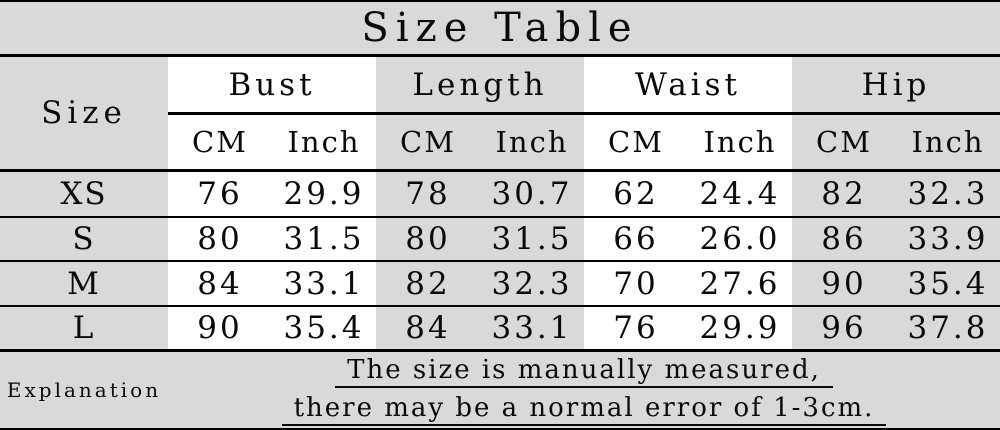  What do you see at coordinates (532, 284) in the screenshot?
I see `cell-m-length-inch: 32.3` at bounding box center [532, 284].